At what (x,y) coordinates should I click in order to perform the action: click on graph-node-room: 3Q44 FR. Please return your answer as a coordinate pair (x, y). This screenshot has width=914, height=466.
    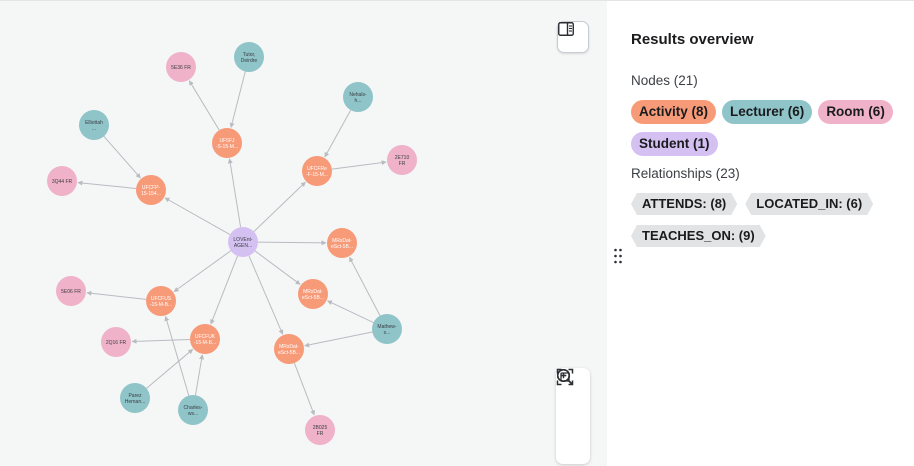
    Looking at the image, I should click on (62, 181).